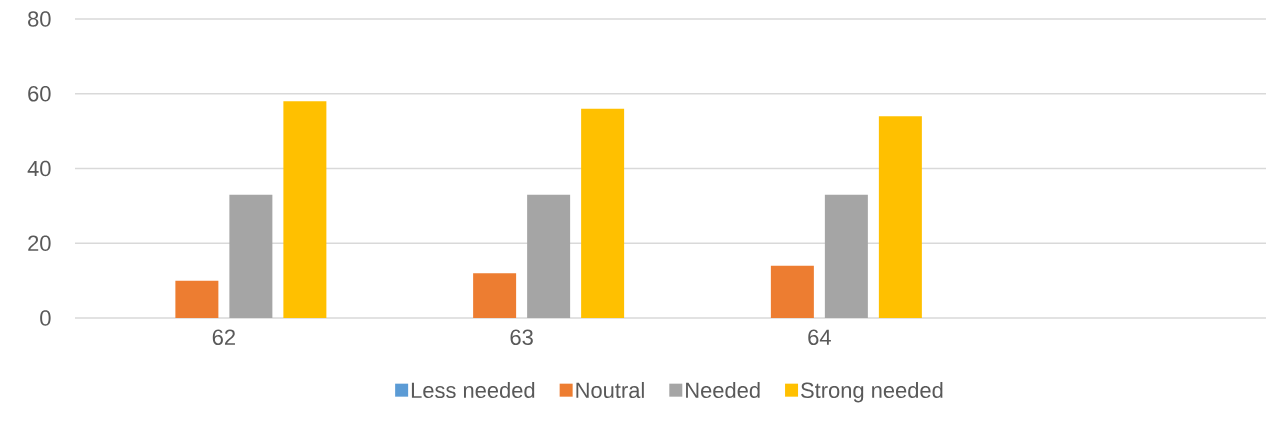  What do you see at coordinates (223, 337) in the screenshot?
I see `x-tick-label: 62` at bounding box center [223, 337].